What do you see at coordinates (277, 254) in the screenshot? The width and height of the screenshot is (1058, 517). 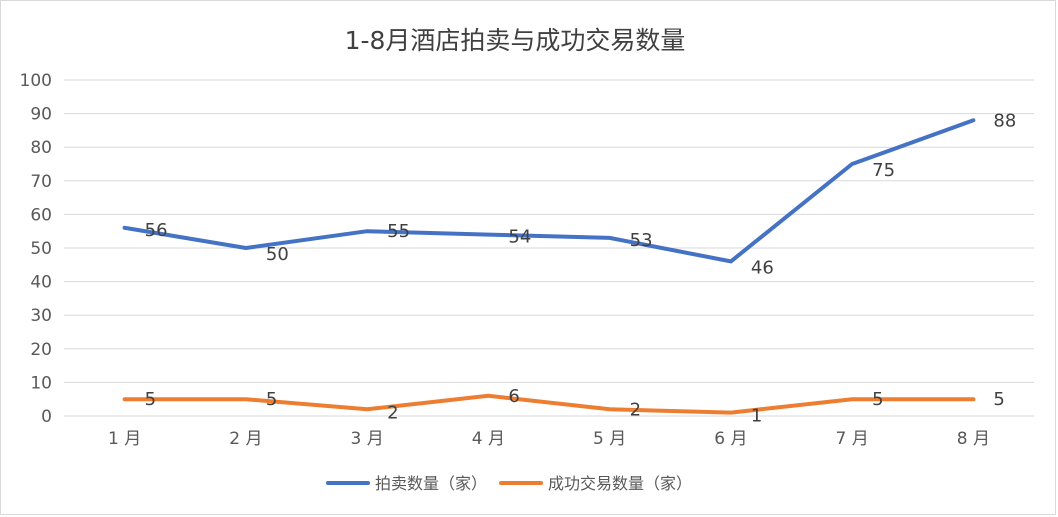 I see `data-label: 50` at bounding box center [277, 254].